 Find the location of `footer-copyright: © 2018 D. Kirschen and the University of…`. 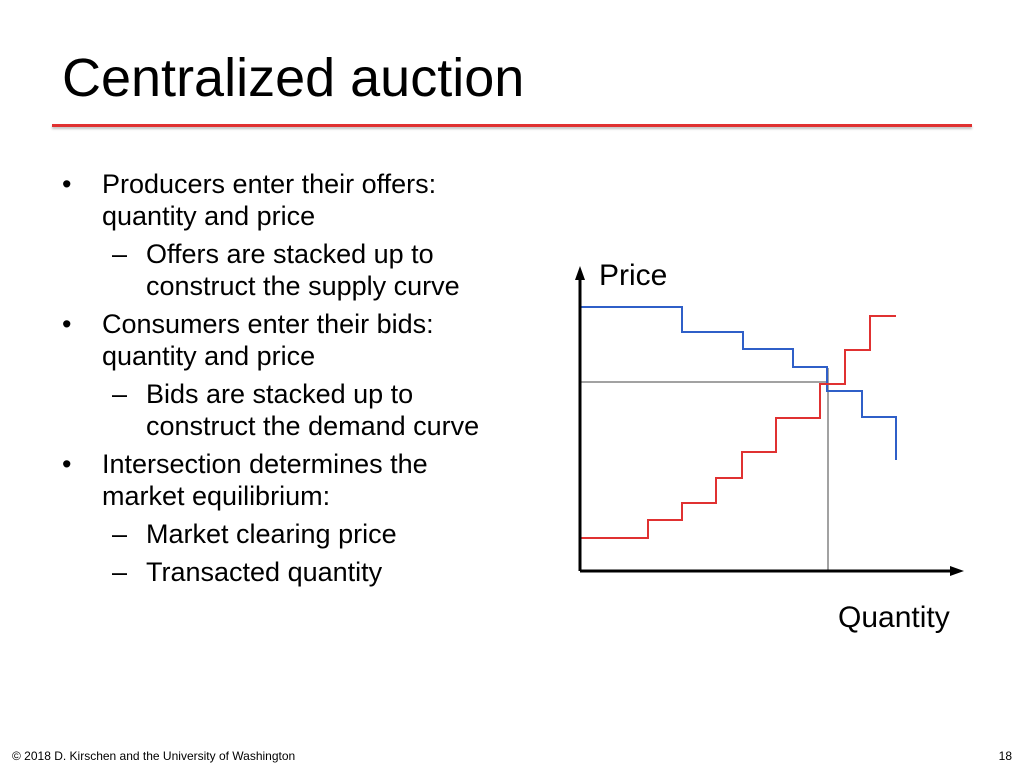

footer-copyright: © 2018 D. Kirschen and the University of… is located at coordinates (154, 756).